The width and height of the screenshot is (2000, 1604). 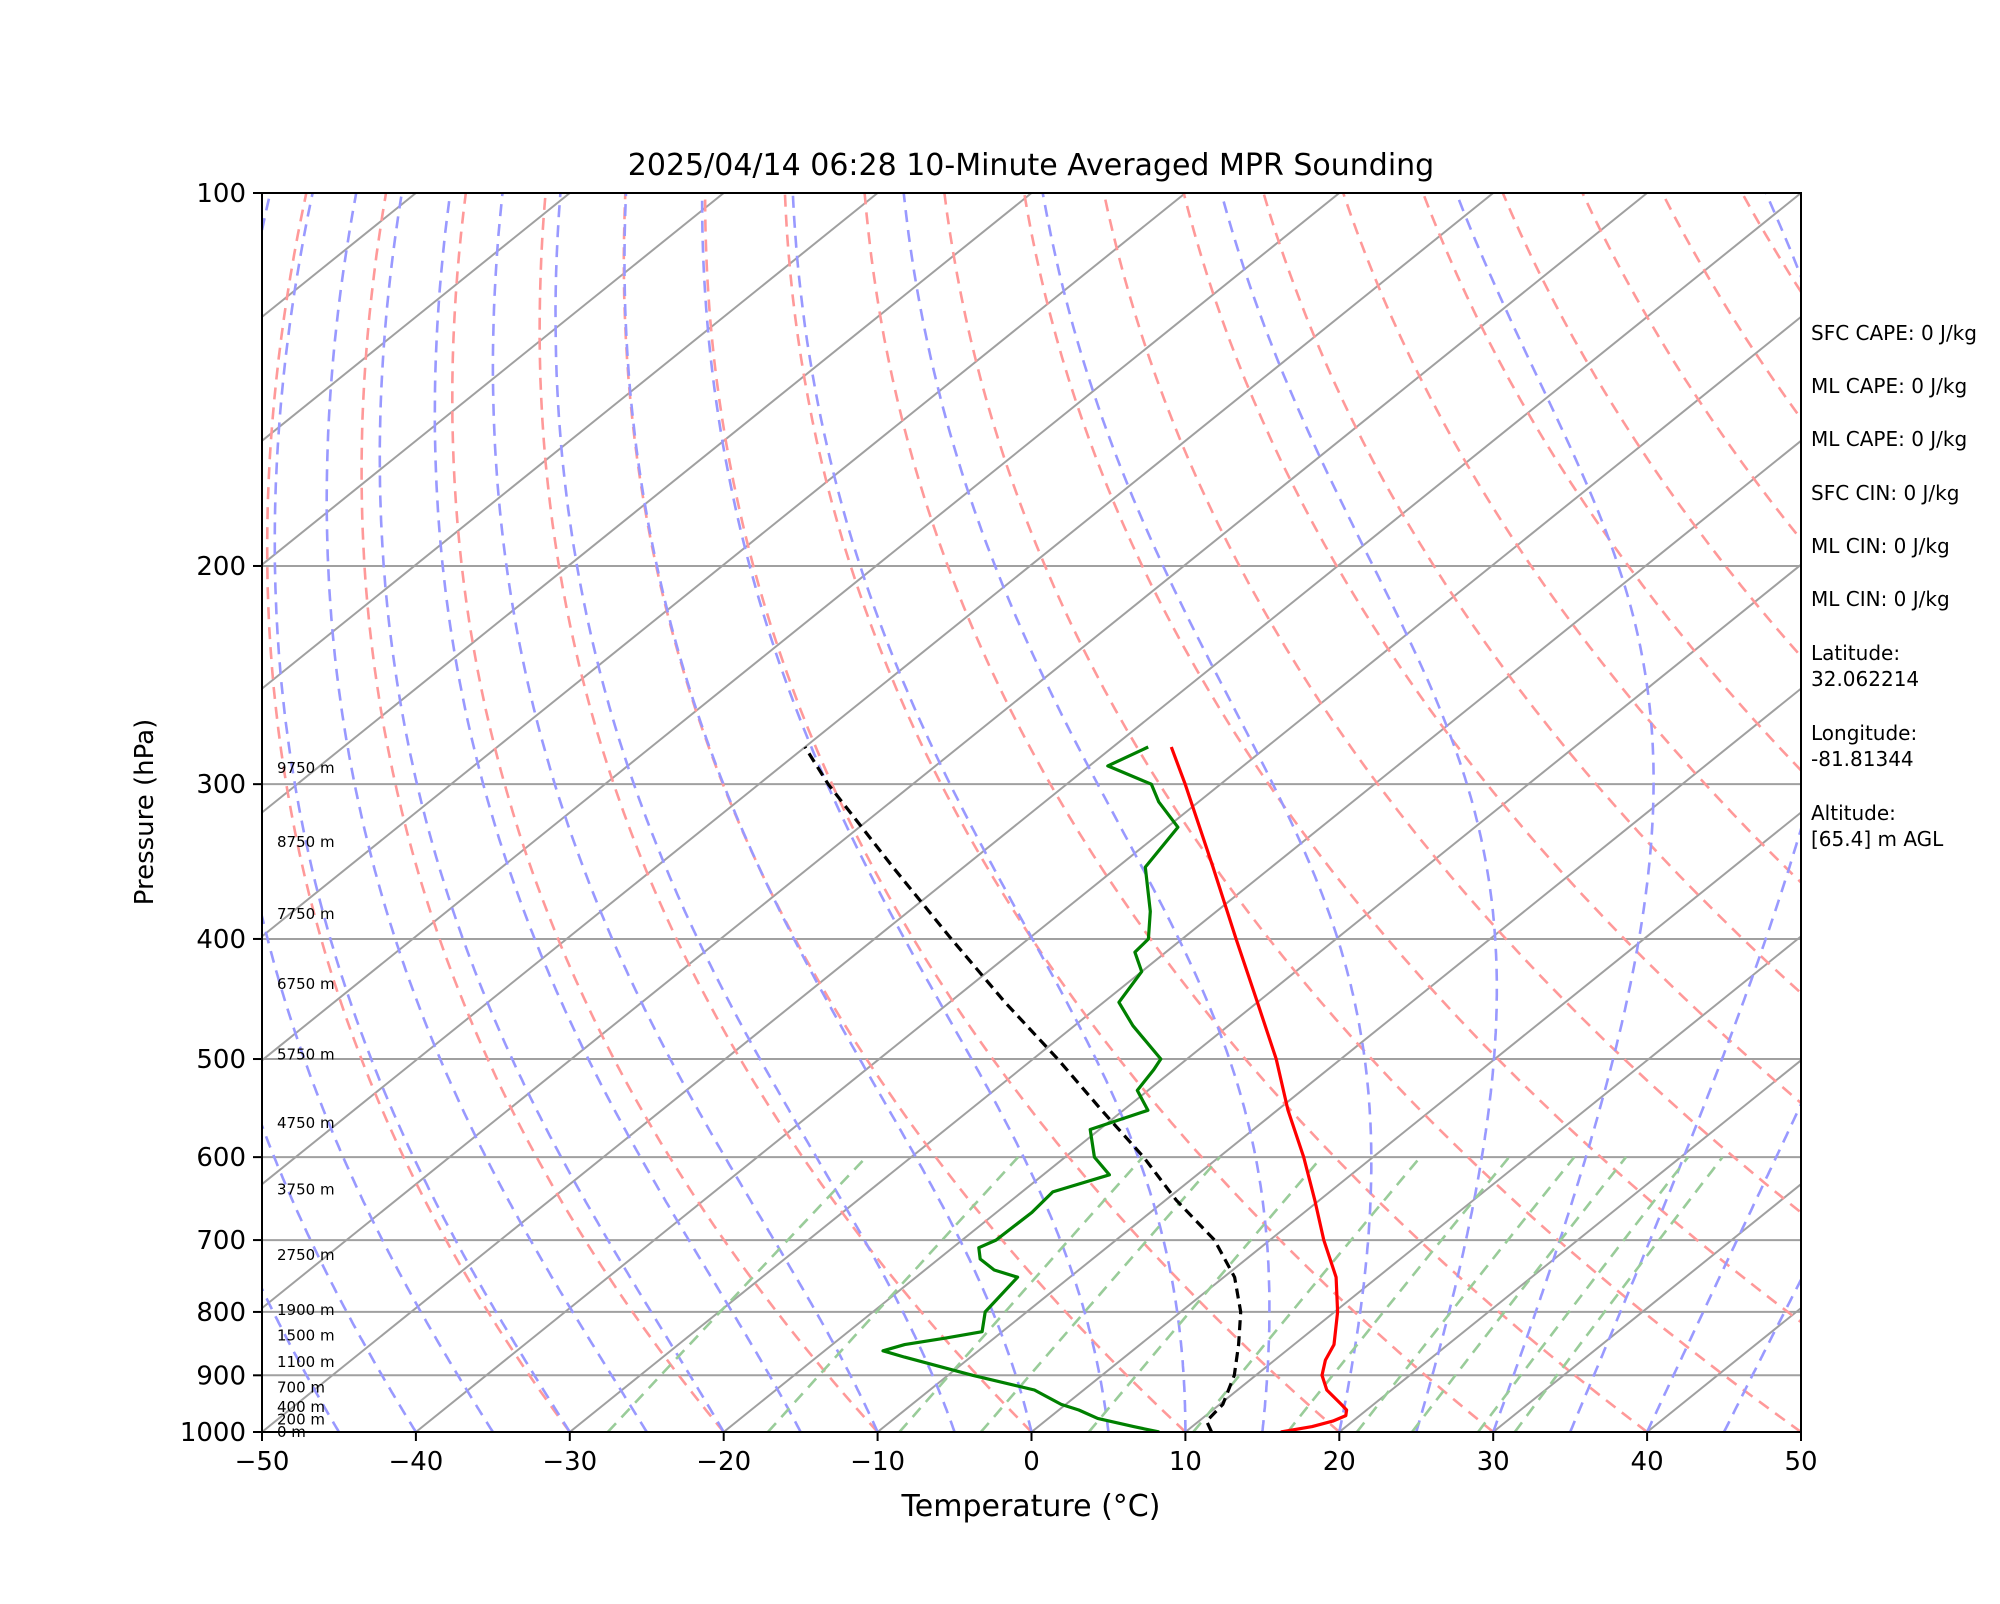 What do you see at coordinates (306, 1123) in the screenshot?
I see `height-label: 4750 m` at bounding box center [306, 1123].